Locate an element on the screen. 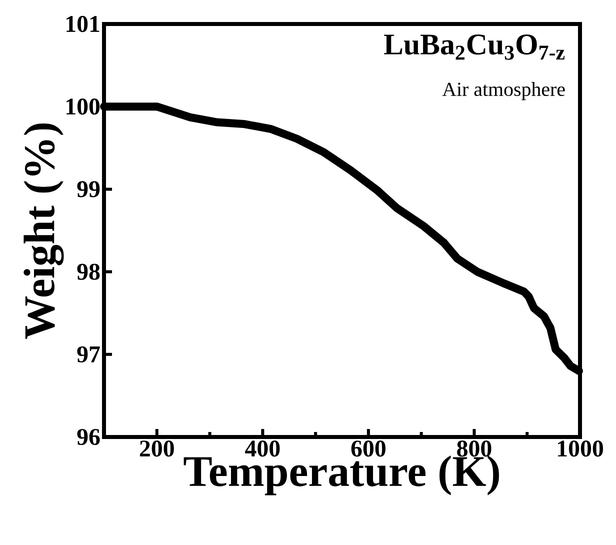  y-axis-title: Weight (%) is located at coordinates (44, 231).